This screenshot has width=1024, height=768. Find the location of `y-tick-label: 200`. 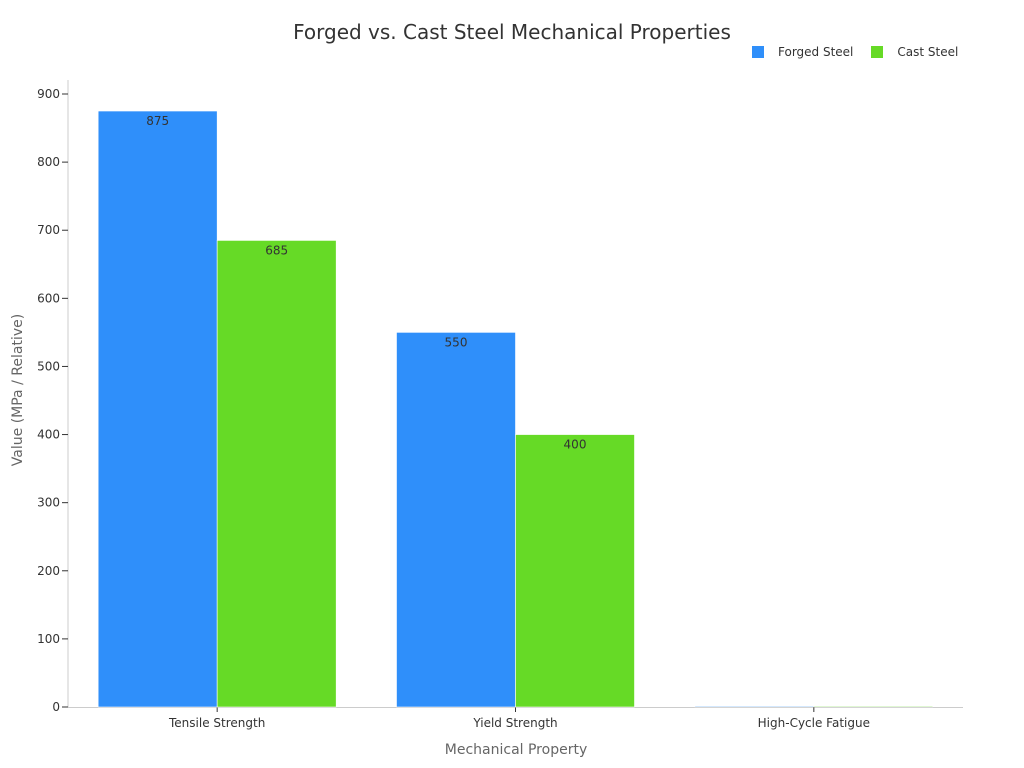

y-tick-label: 200 is located at coordinates (48, 571).